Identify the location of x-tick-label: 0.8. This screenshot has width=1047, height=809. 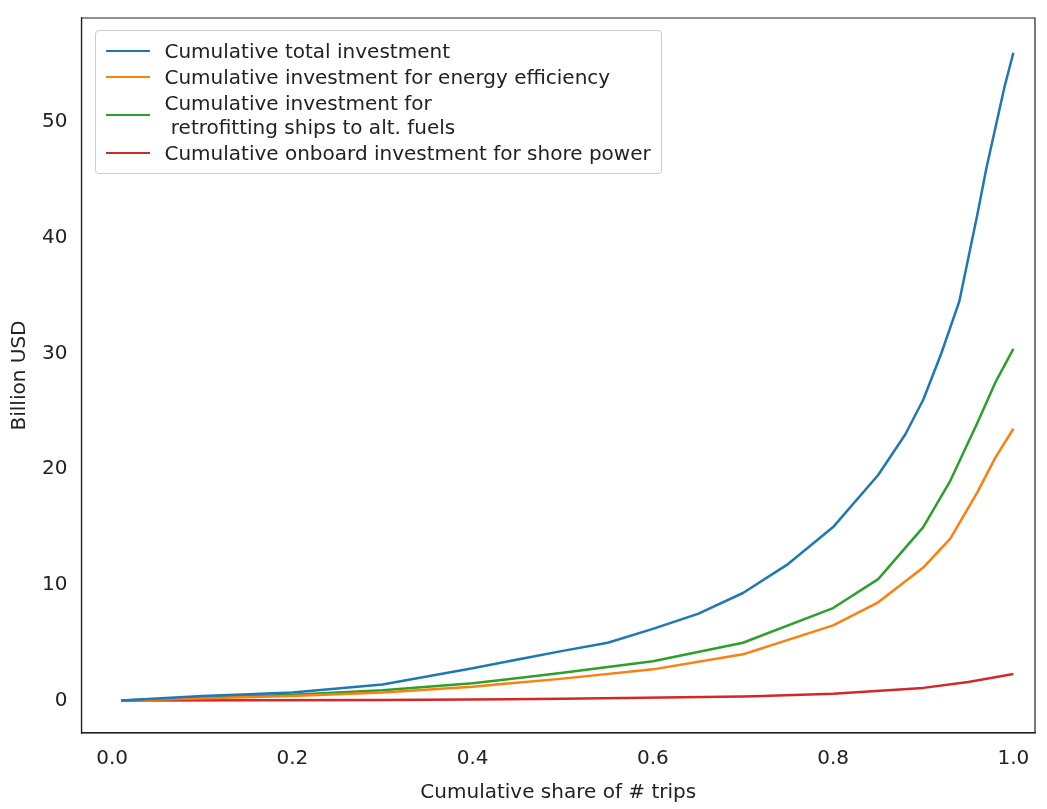
(833, 757).